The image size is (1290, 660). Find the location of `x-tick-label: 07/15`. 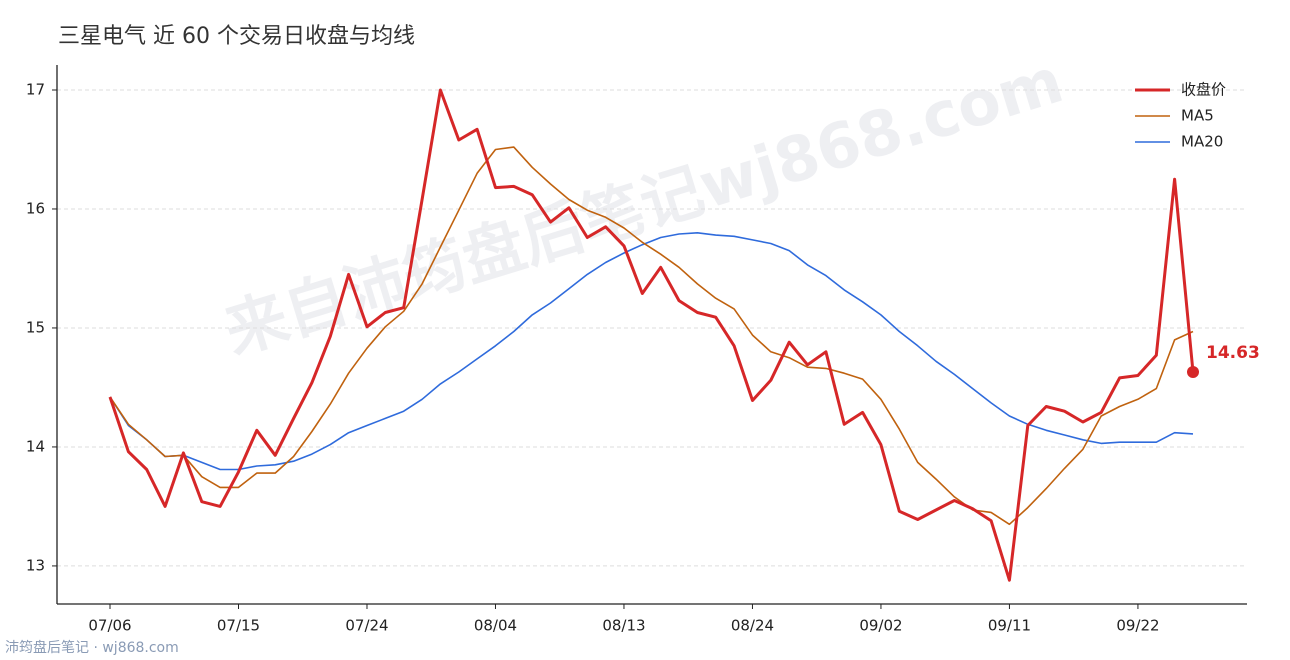

x-tick-label: 07/15 is located at coordinates (238, 626).